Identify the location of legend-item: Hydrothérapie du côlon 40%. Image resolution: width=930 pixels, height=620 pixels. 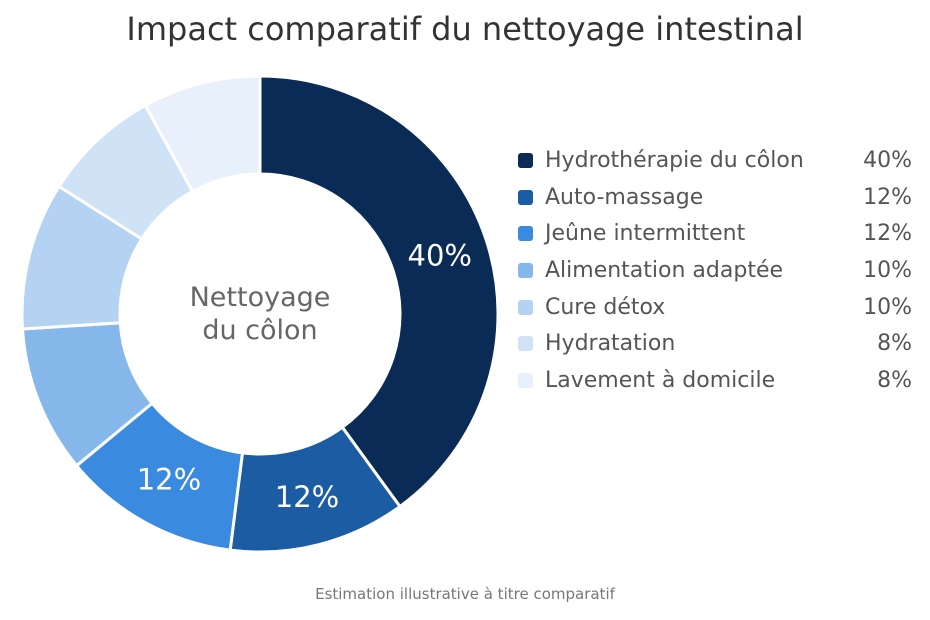
(715, 160).